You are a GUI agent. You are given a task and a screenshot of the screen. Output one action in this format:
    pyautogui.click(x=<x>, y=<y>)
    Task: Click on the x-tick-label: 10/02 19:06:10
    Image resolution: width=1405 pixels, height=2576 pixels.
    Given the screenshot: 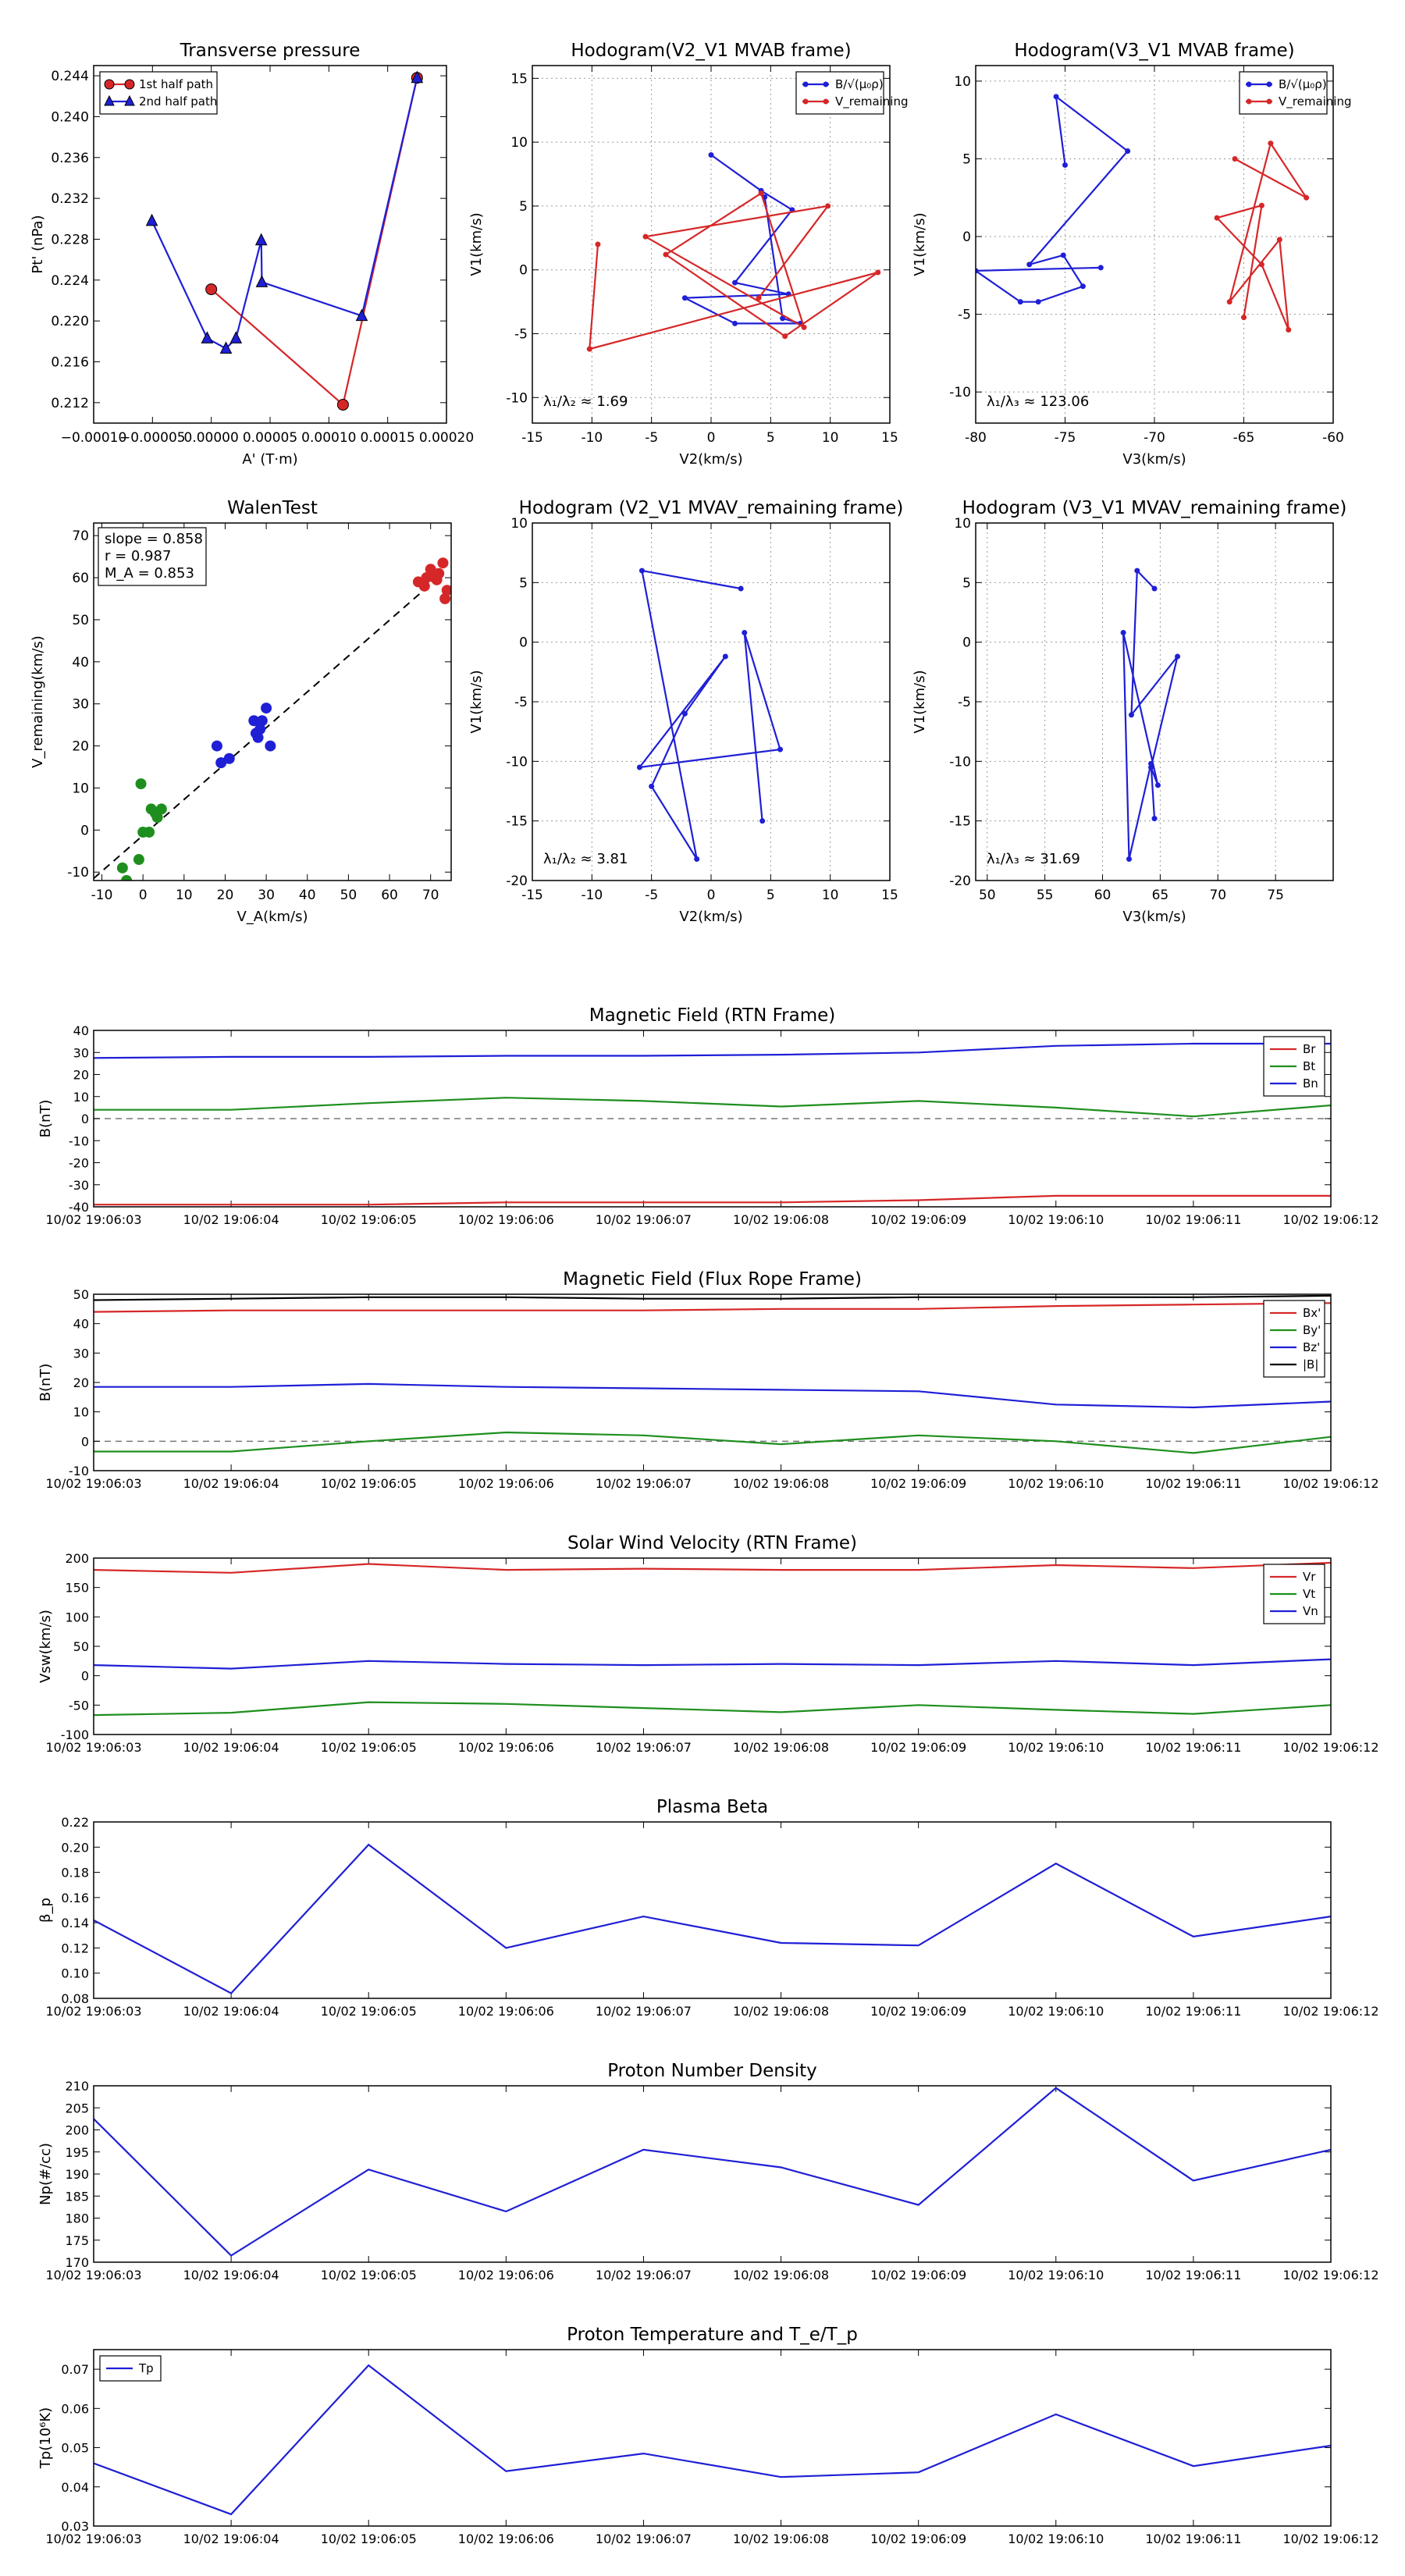 What is the action you would take?
    pyautogui.click(x=1056, y=2275)
    